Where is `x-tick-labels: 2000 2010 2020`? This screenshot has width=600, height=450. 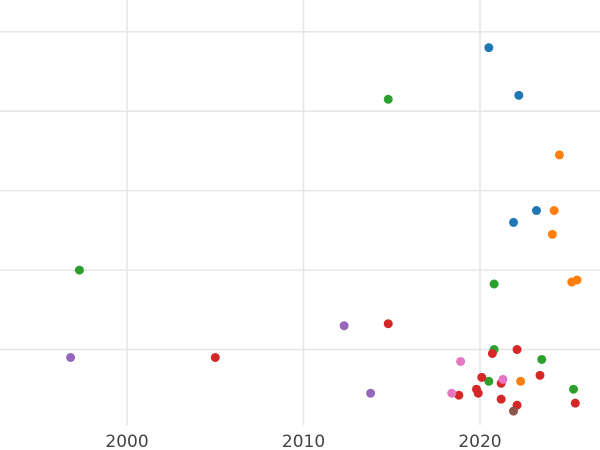
x-tick-labels: 2000 2010 2020 is located at coordinates (303, 441).